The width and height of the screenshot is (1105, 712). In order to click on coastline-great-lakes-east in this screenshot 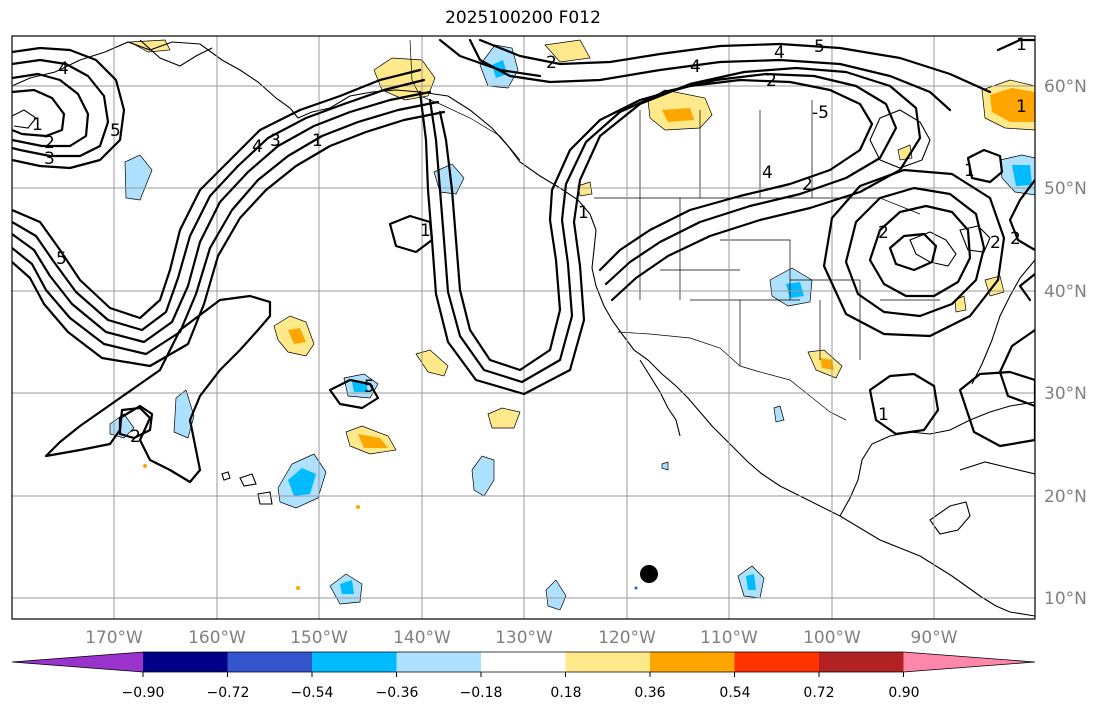, I will do `click(975, 239)`.